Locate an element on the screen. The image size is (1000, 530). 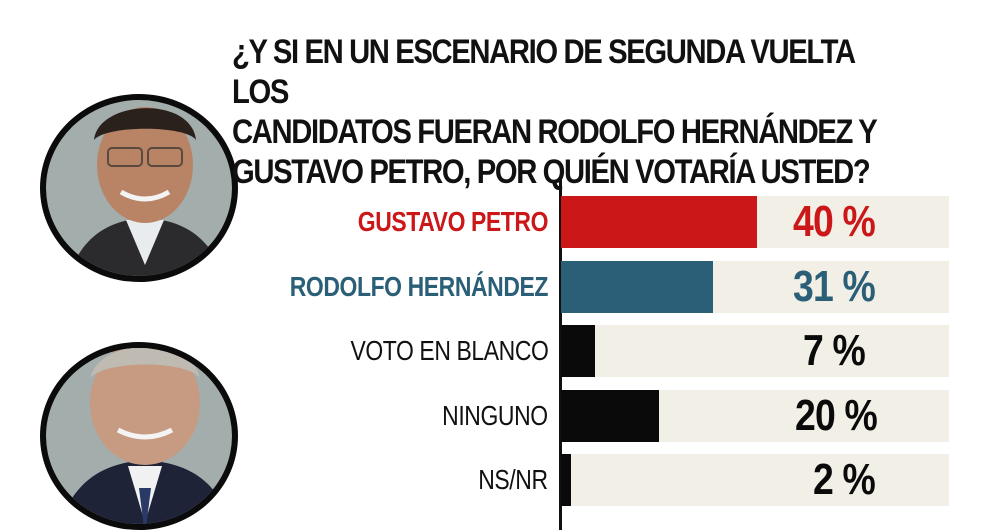
portrait-gustavo-petro is located at coordinates (139, 188).